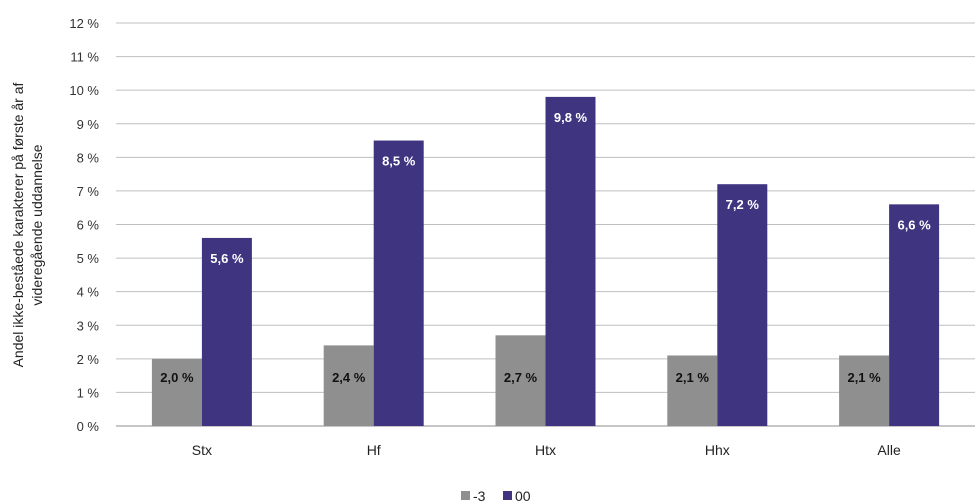 This screenshot has height=504, width=977. I want to click on x-axis-categories: Stx Hf Htx Hhx Alle, so click(546, 450).